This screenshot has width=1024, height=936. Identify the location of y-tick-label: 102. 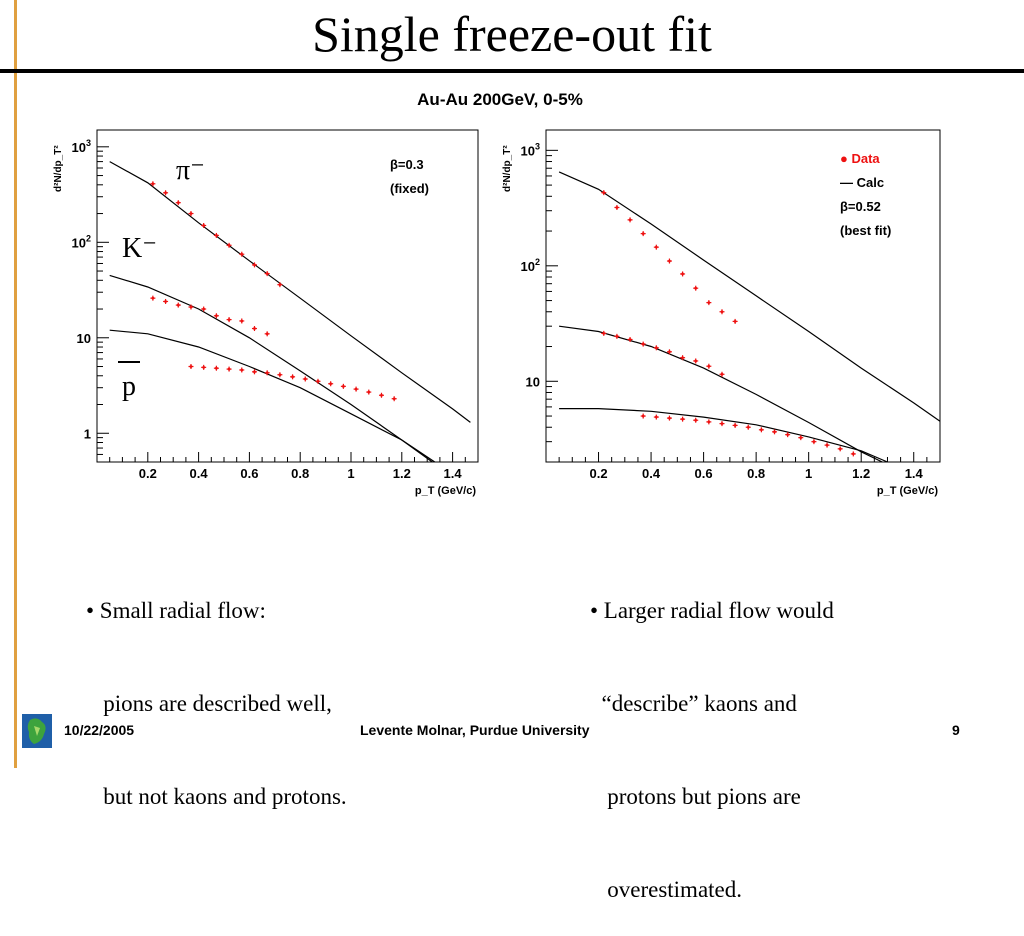
(530, 265).